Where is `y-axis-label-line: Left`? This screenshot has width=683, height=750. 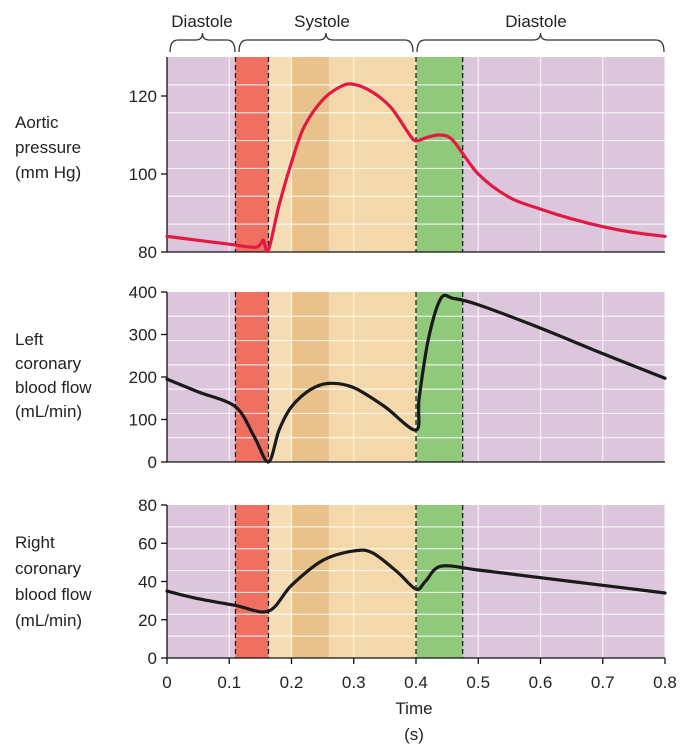
y-axis-label-line: Left is located at coordinates (29, 339).